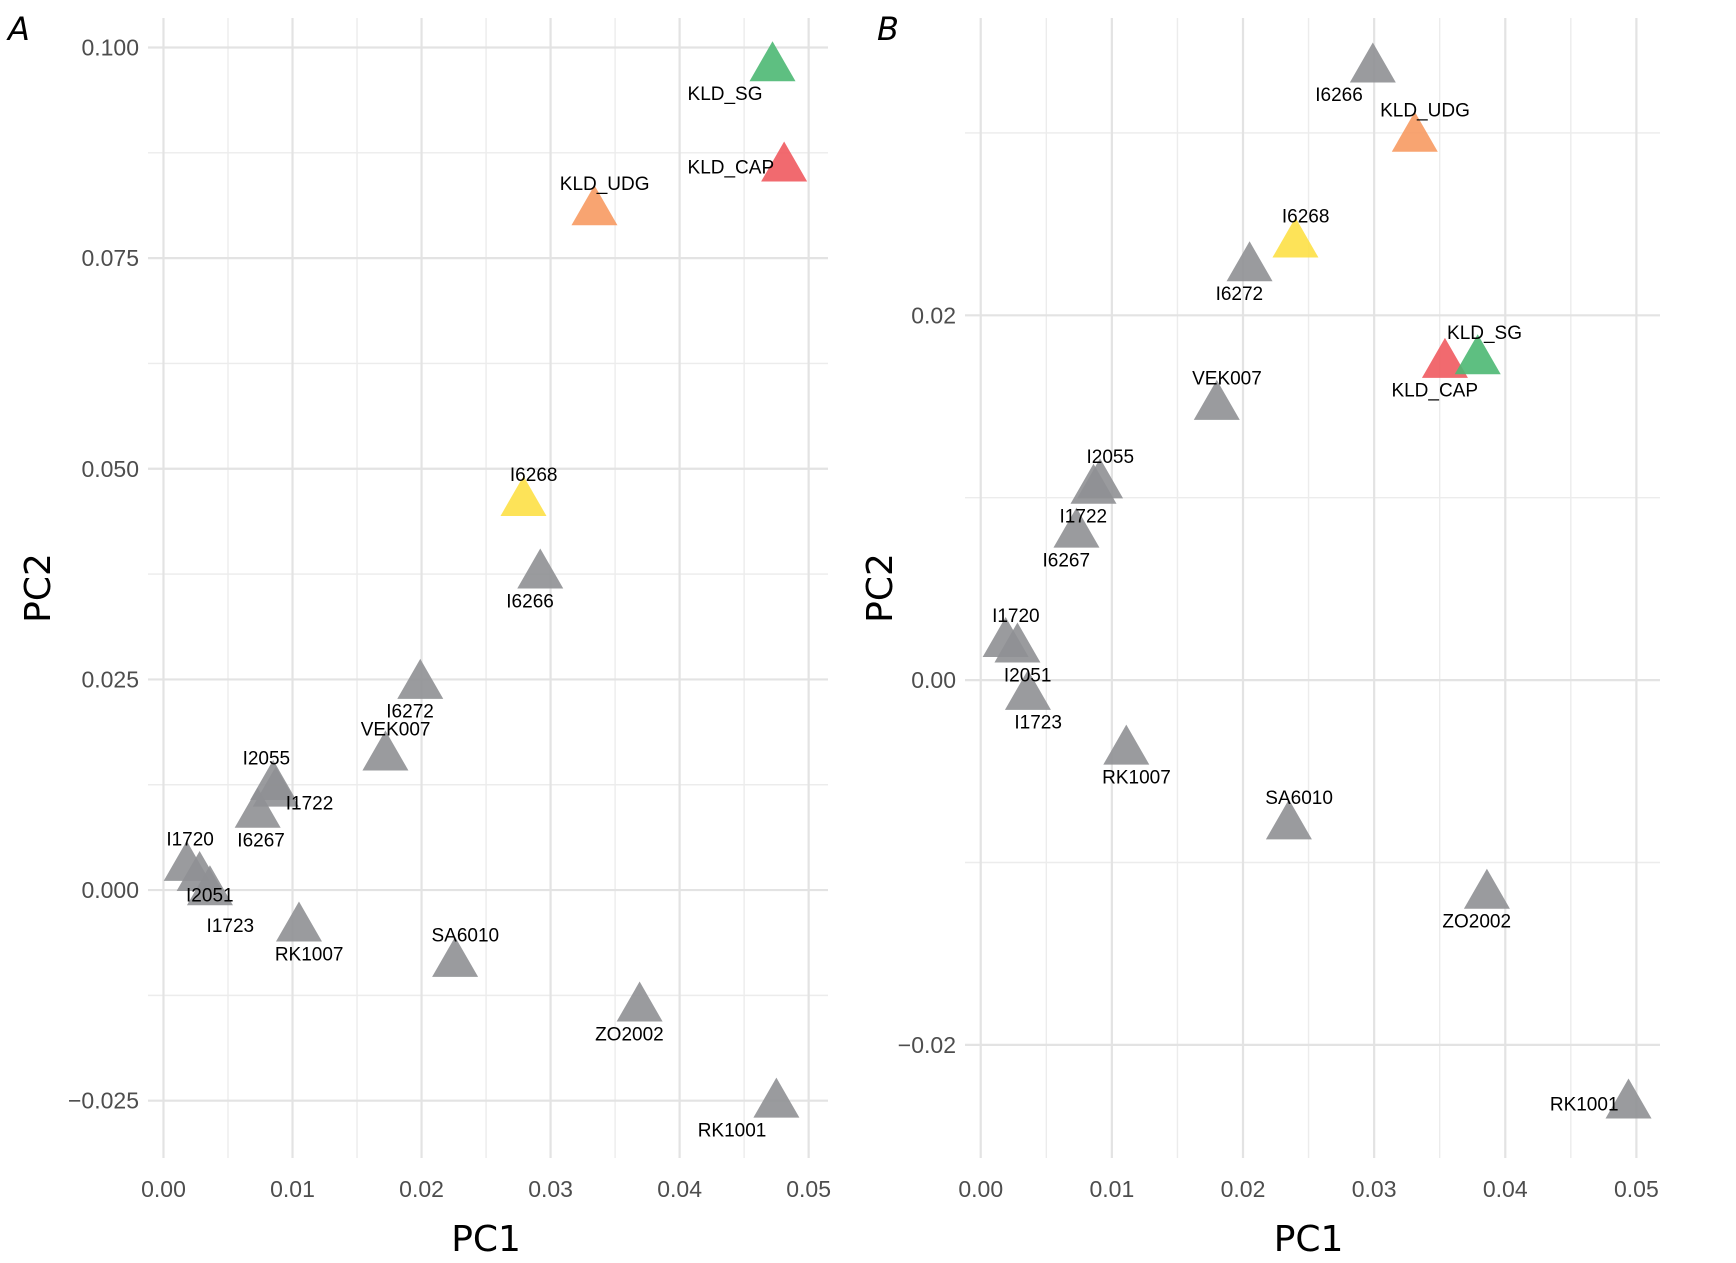  I want to click on point-marker-i2051, so click(1017, 642).